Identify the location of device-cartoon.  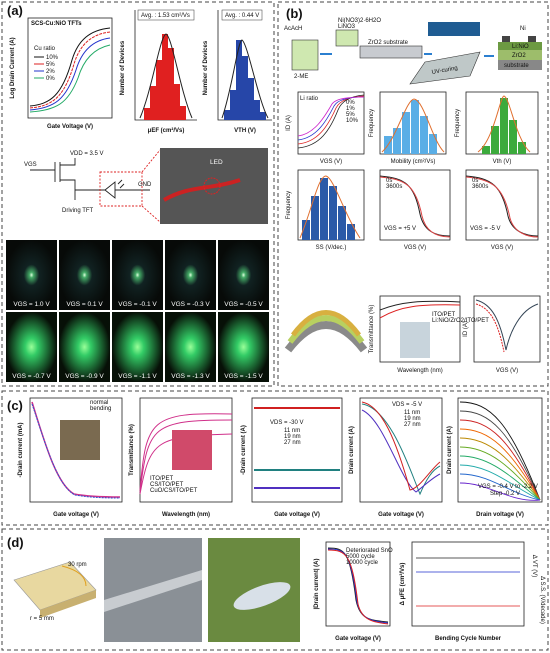
(55, 589).